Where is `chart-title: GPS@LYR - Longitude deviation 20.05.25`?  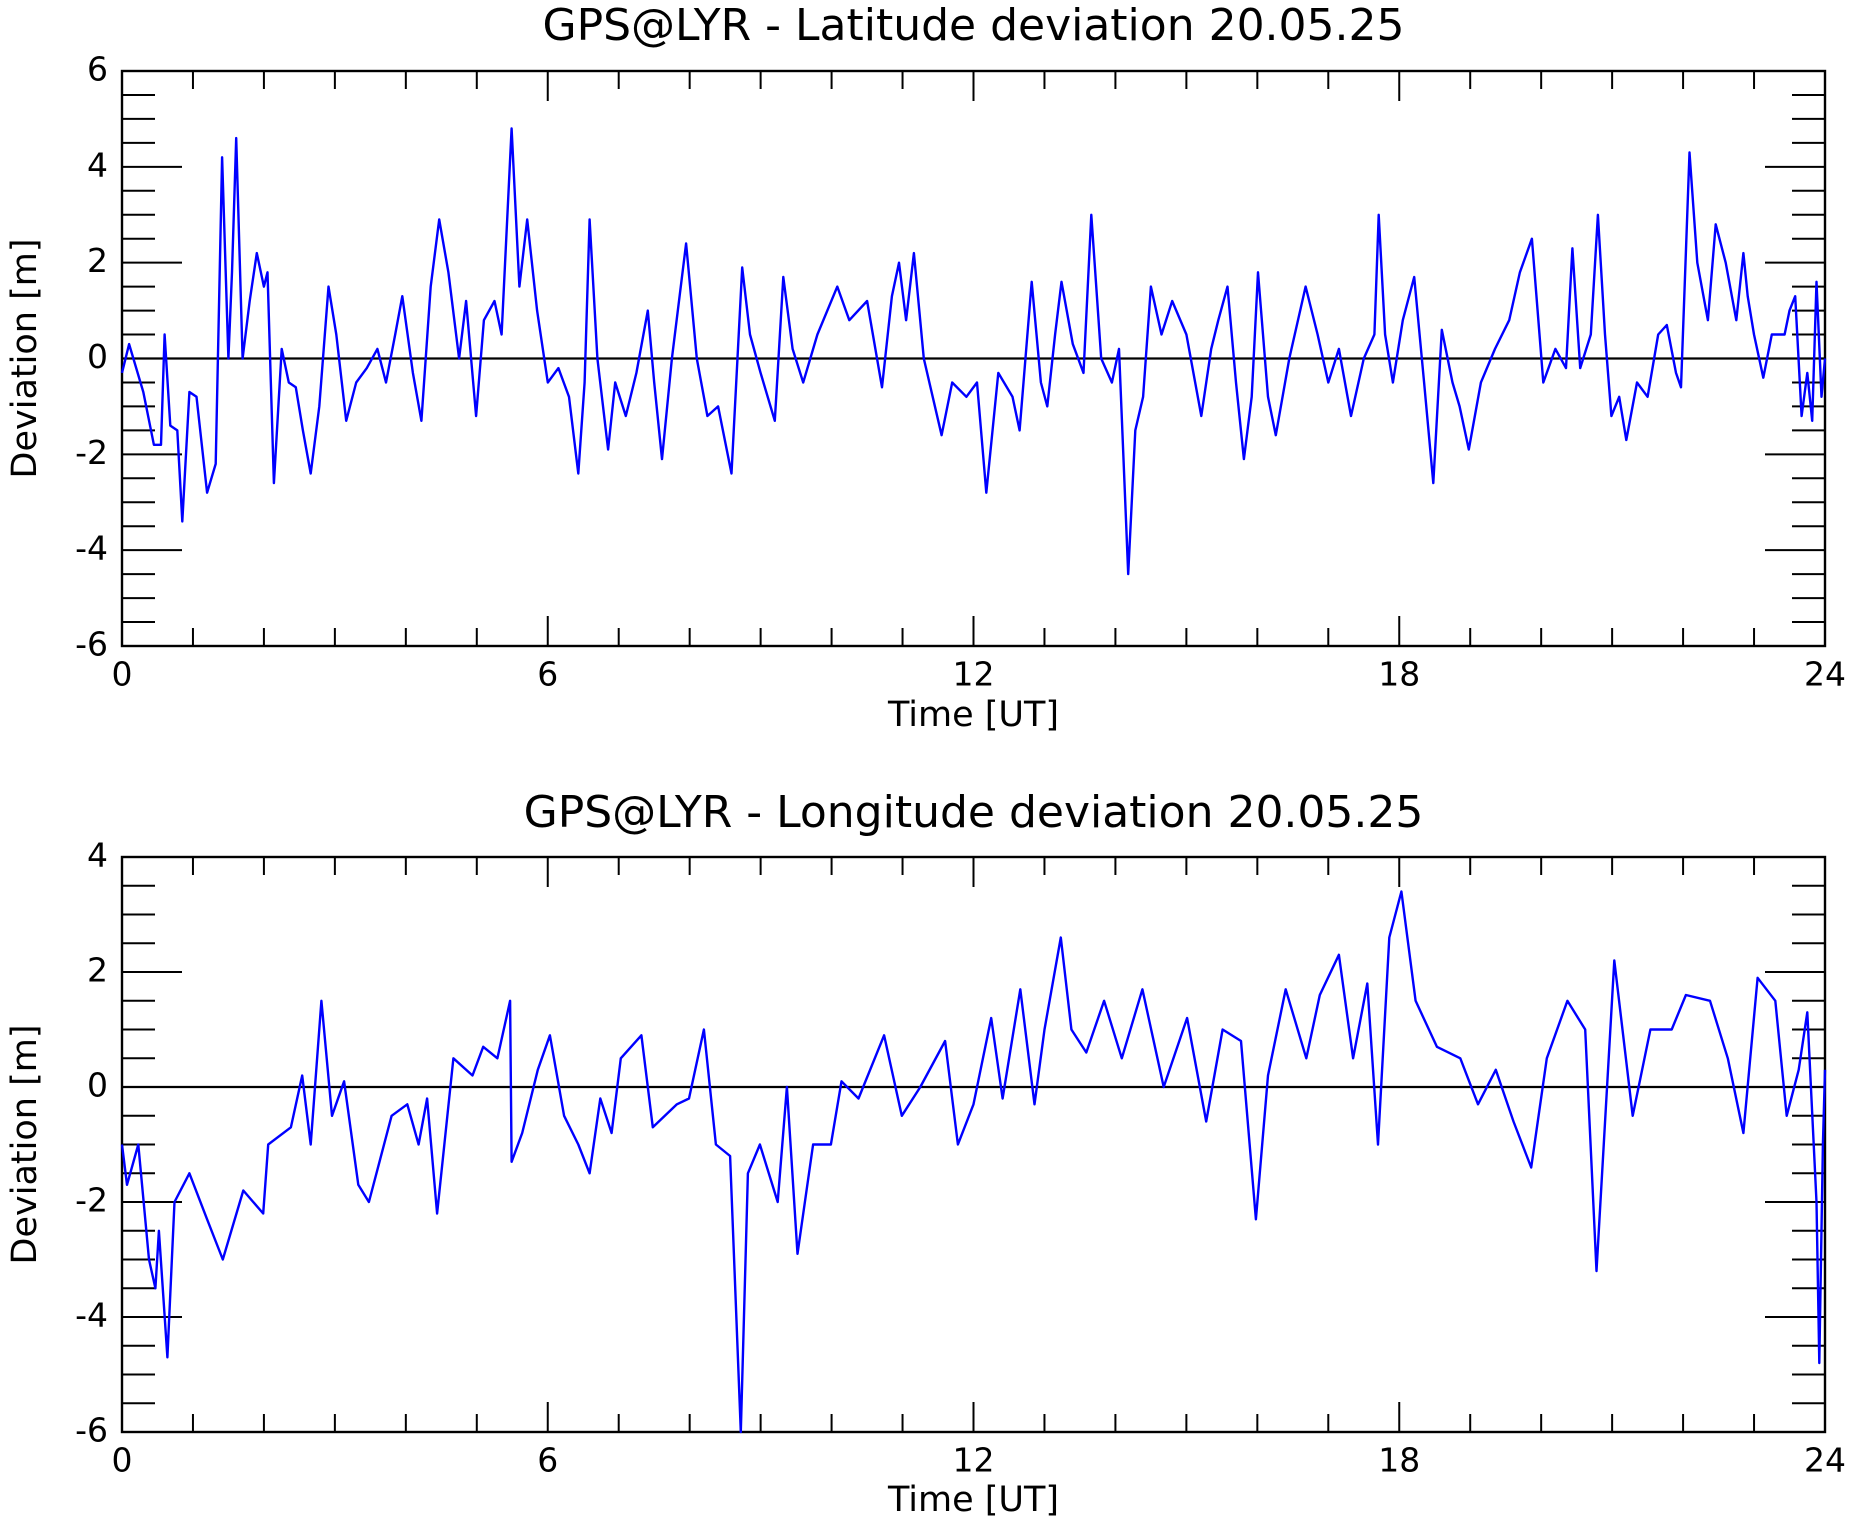 chart-title: GPS@LYR - Longitude deviation 20.05.25 is located at coordinates (974, 812).